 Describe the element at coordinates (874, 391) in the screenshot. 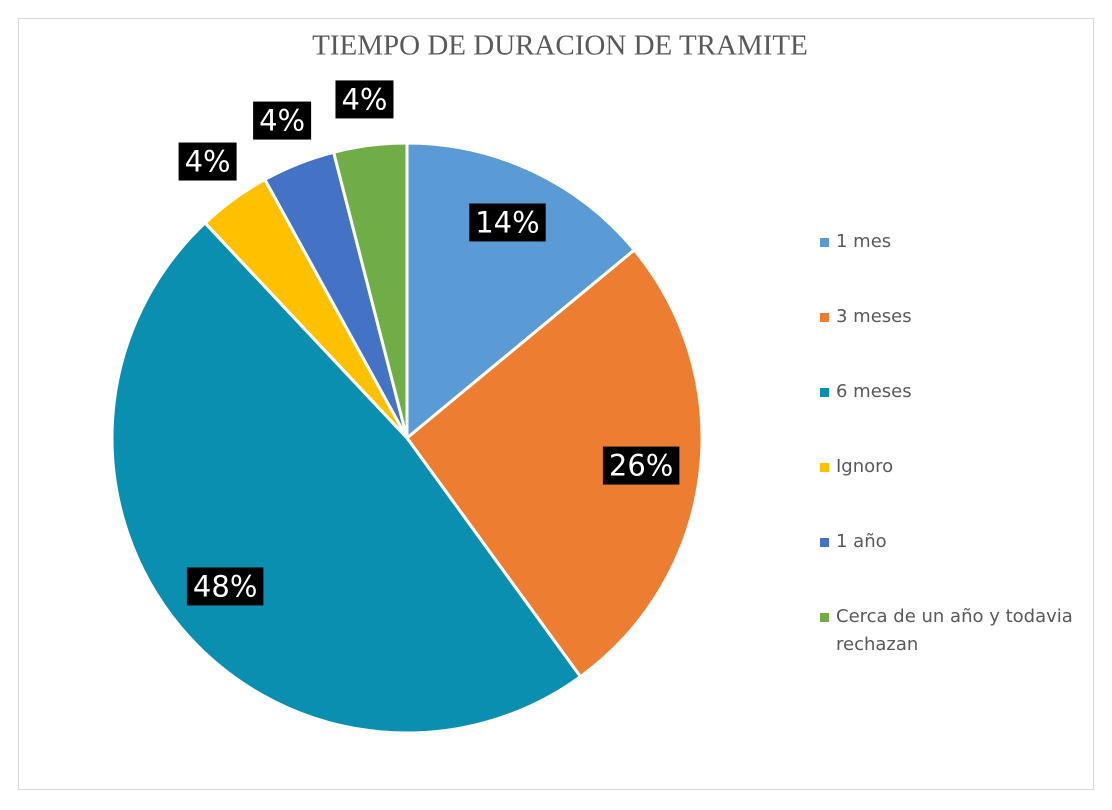

I see `legend-label: 6 meses` at that location.